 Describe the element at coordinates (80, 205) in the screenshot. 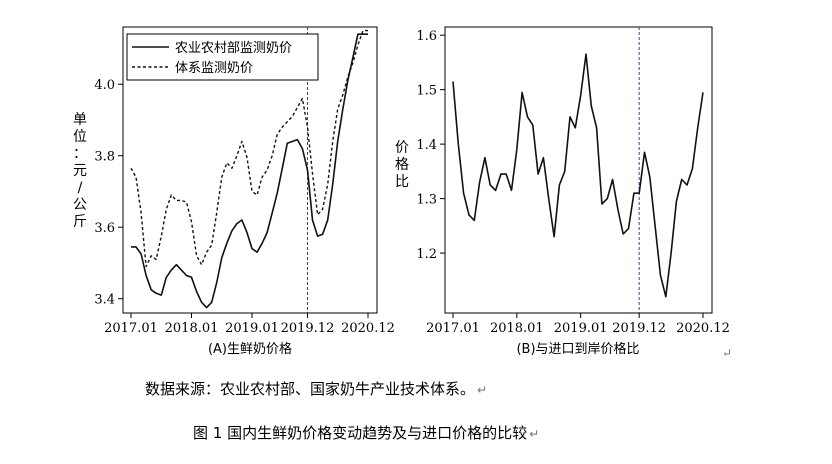

I see `y-axis-title-char: 公` at that location.